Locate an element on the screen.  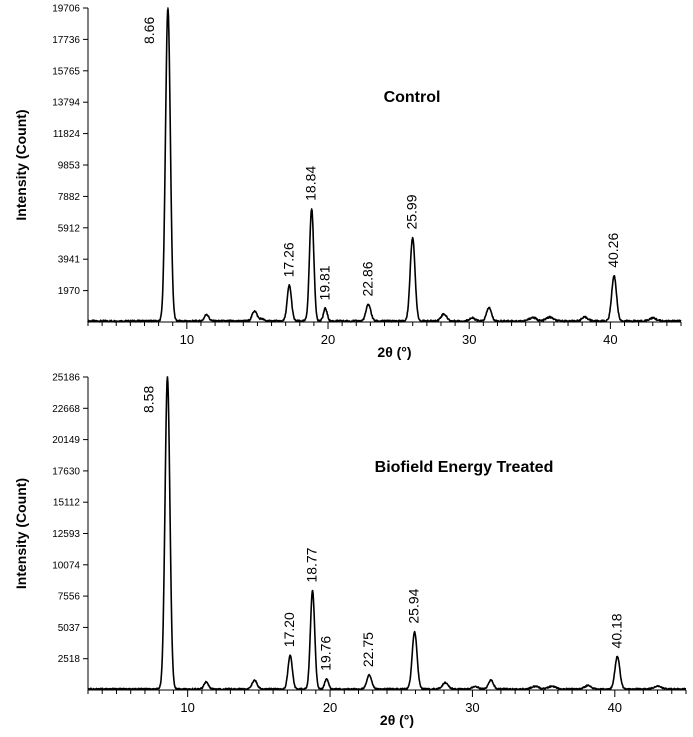
y-tick-label: 15765 is located at coordinates (66, 71).